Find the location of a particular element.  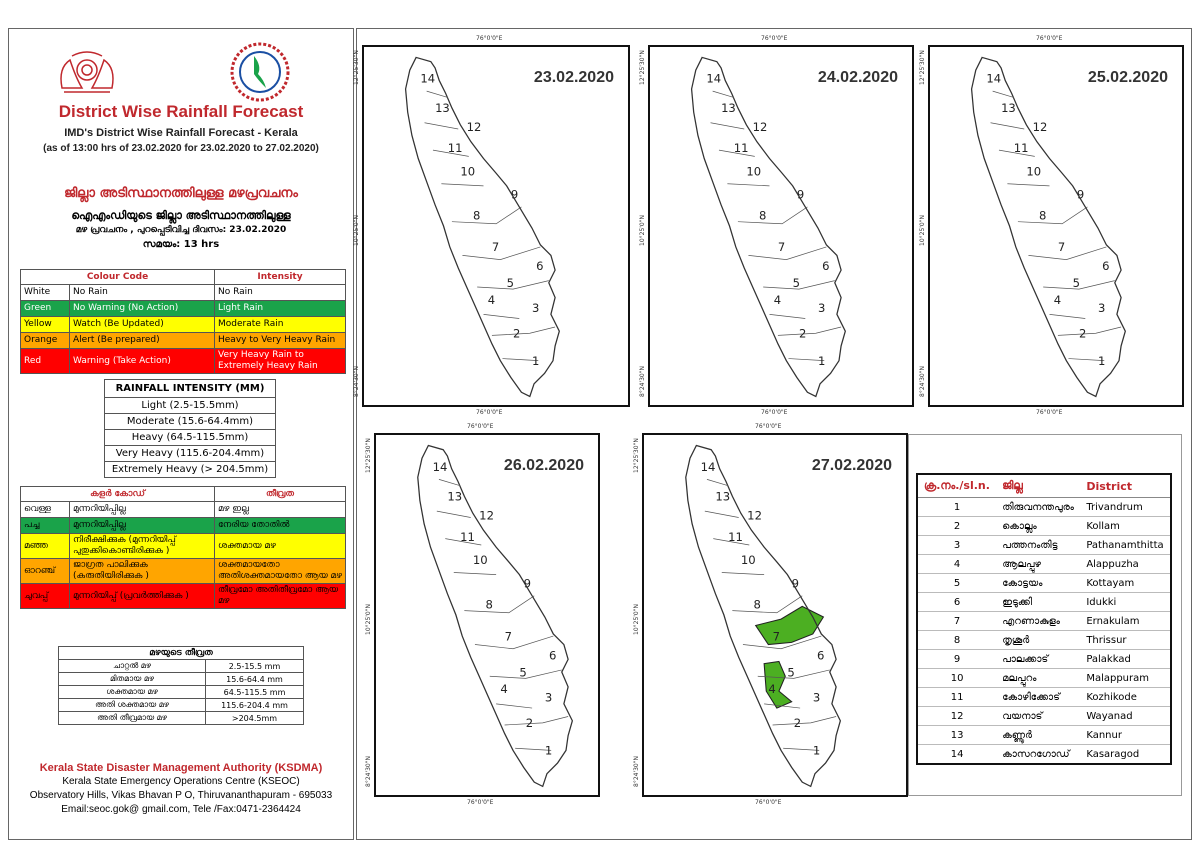

district-eng-name: Palakkad is located at coordinates (1125, 659).